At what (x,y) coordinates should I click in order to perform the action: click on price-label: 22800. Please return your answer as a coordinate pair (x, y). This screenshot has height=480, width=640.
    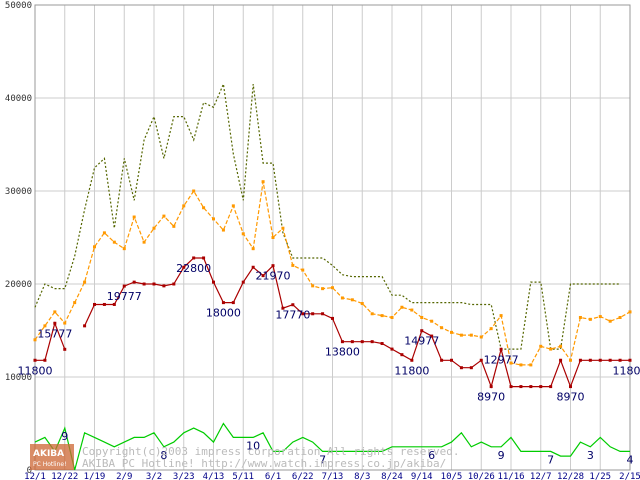
    Looking at the image, I should click on (193, 268).